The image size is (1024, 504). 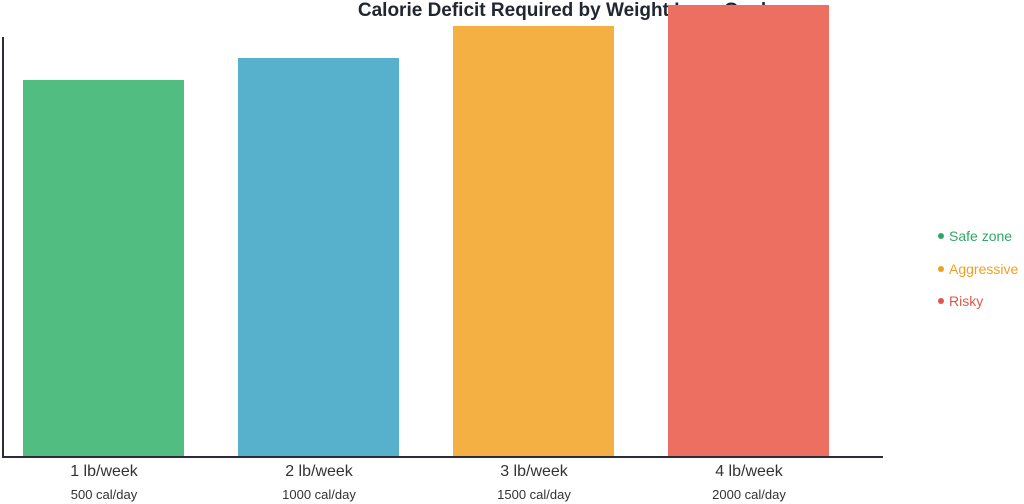 What do you see at coordinates (3, 247) in the screenshot?
I see `y-axis-line` at bounding box center [3, 247].